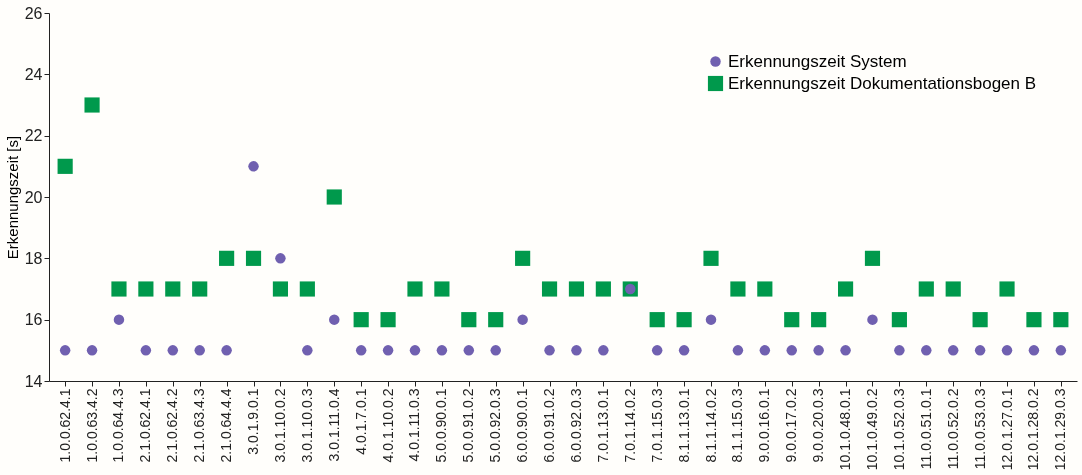  Describe the element at coordinates (898, 429) in the screenshot. I see `x-tick-label: 10.1.0.52.0.3` at that location.